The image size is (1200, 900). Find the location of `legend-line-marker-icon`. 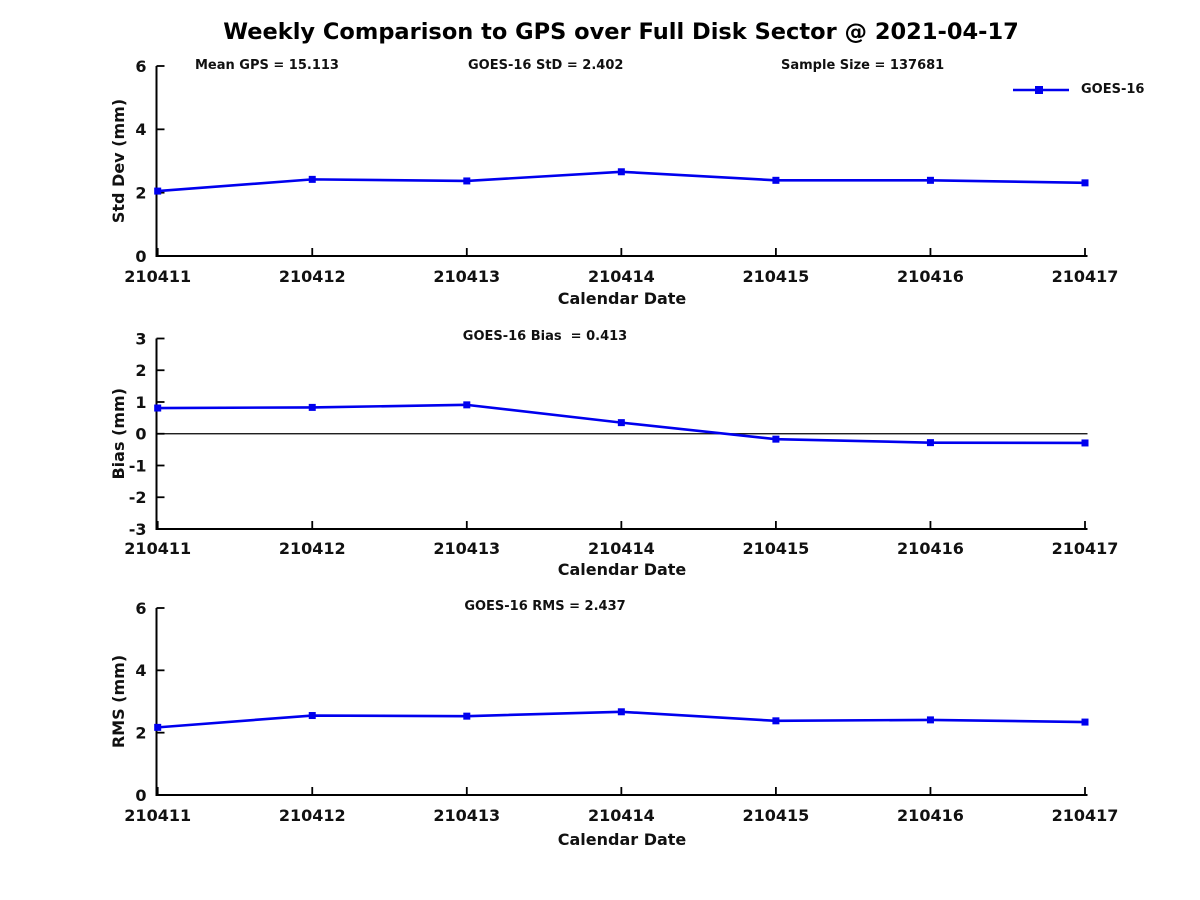

legend-line-marker-icon is located at coordinates (1041, 89).